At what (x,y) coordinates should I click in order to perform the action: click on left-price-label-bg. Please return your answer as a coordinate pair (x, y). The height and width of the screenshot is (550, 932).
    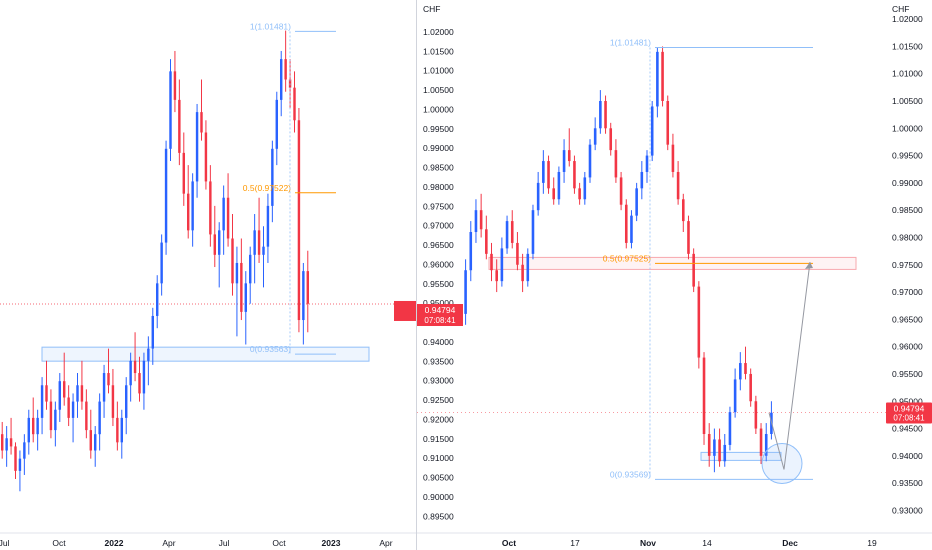
    Looking at the image, I should click on (440, 315).